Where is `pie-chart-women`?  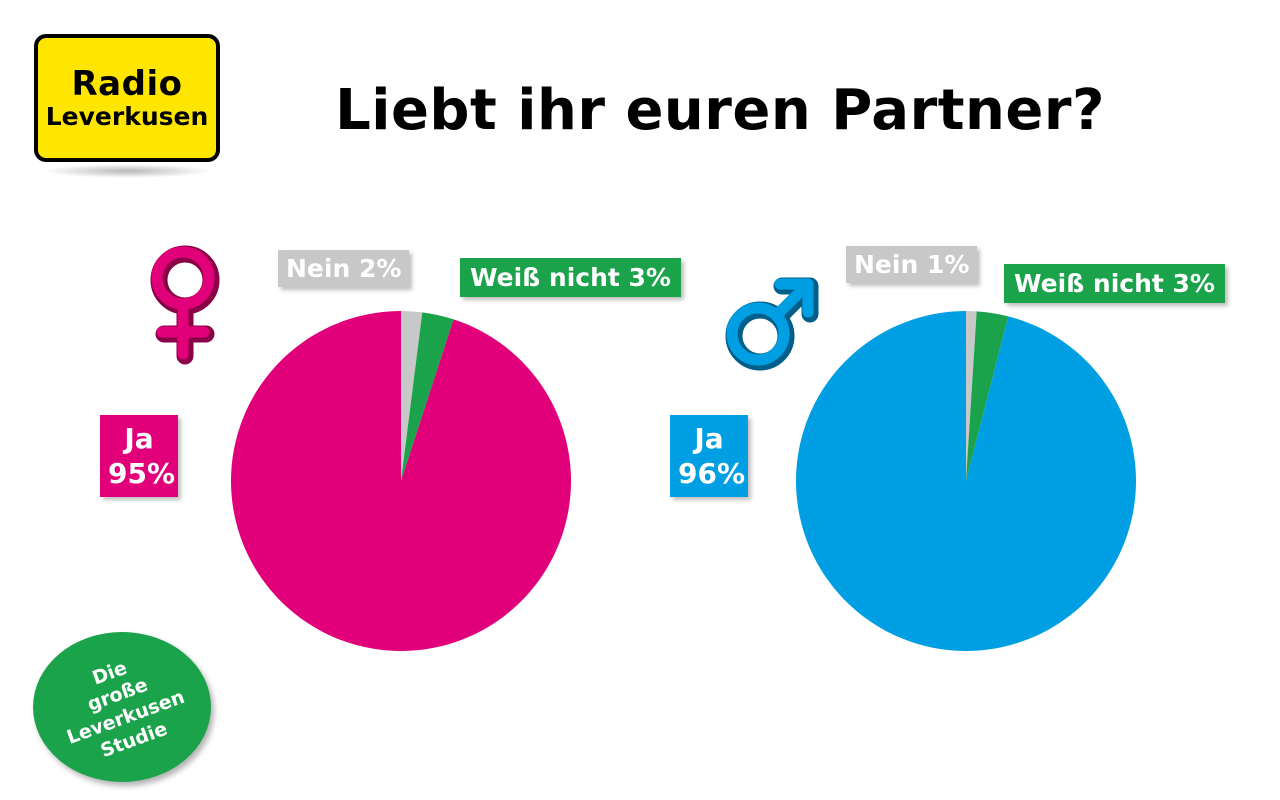 pie-chart-women is located at coordinates (400, 481).